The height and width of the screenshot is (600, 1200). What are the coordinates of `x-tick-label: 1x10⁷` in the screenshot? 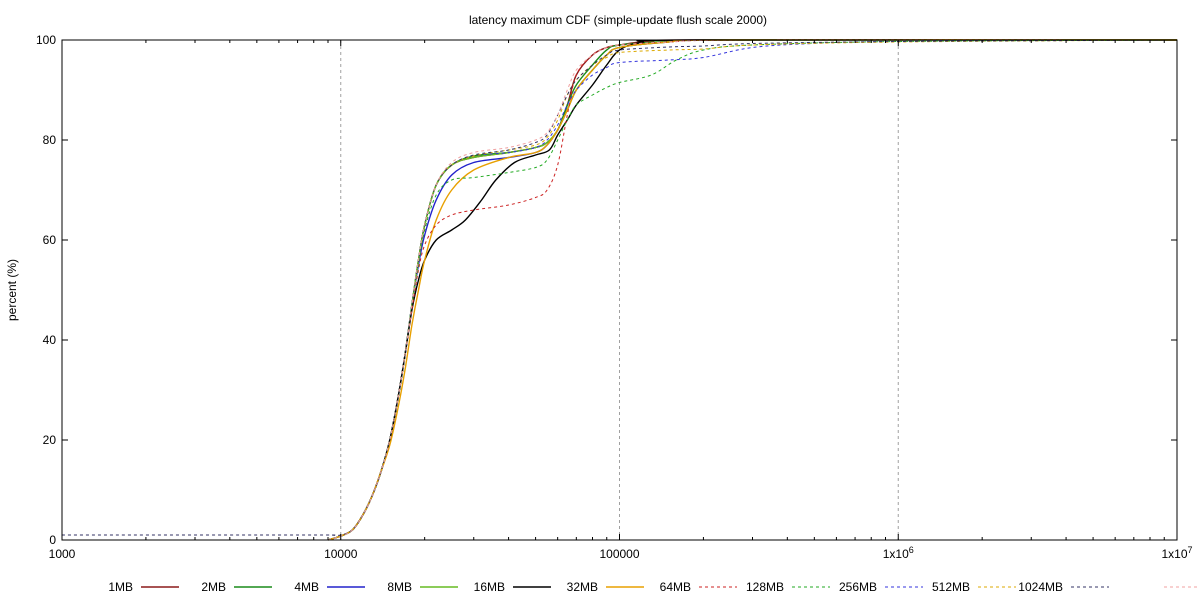 It's located at (1176, 553).